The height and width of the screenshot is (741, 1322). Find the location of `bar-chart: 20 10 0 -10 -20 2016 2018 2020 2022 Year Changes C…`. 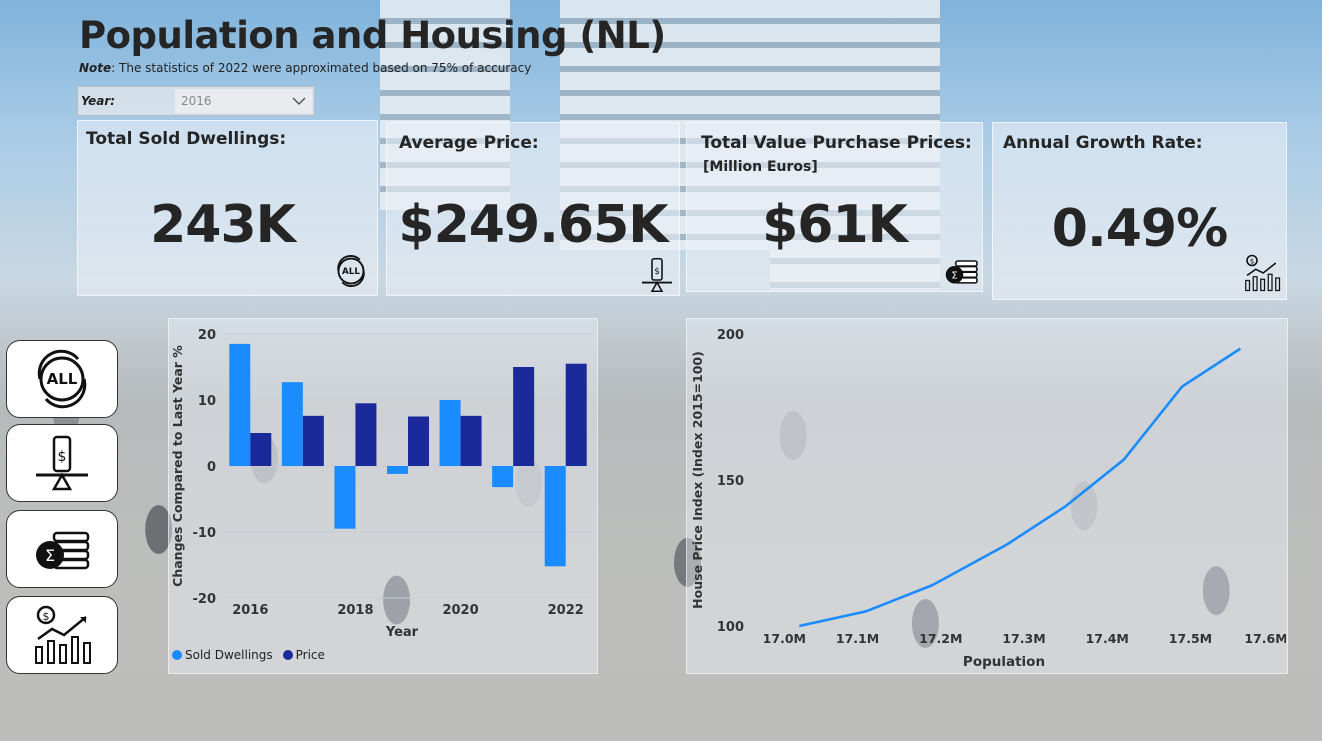

bar-chart: 20 10 0 -10 -20 2016 2018 2020 2022 Year Changes C… is located at coordinates (381, 484).